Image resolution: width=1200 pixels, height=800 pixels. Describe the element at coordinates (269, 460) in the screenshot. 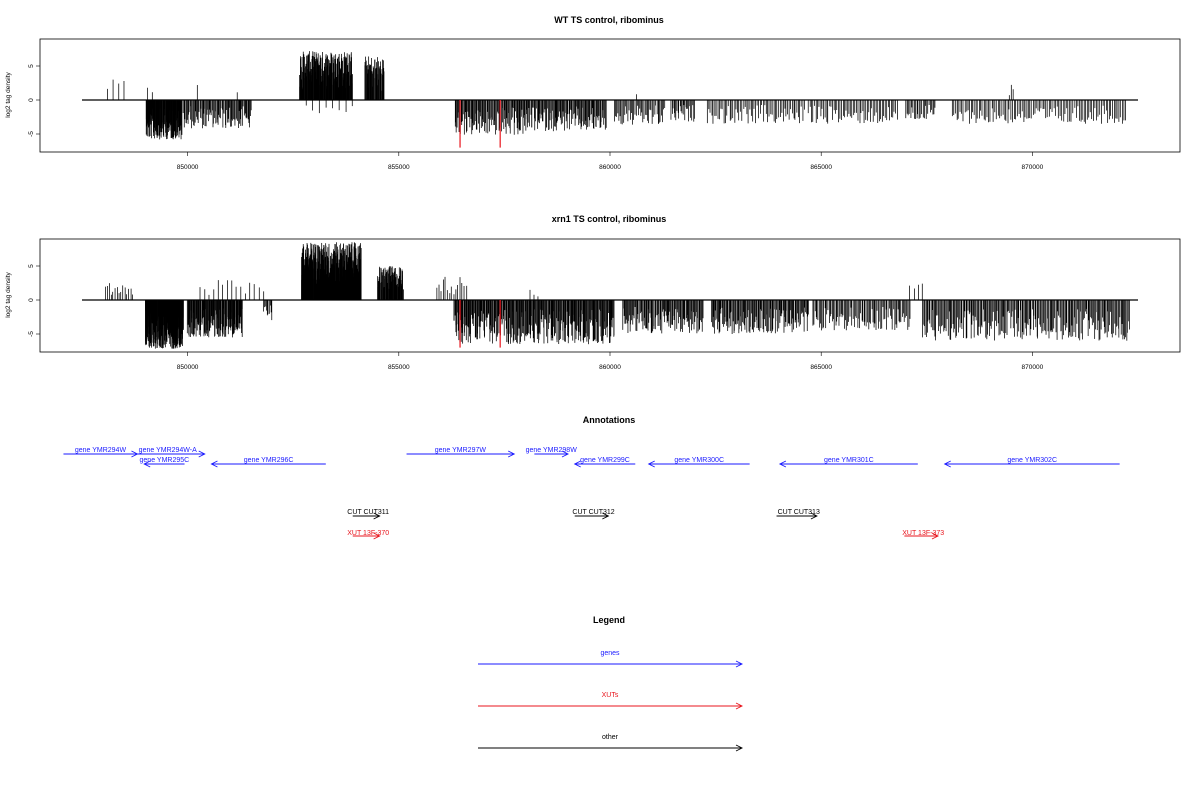

I see `gene-label: gene YMR296C` at that location.